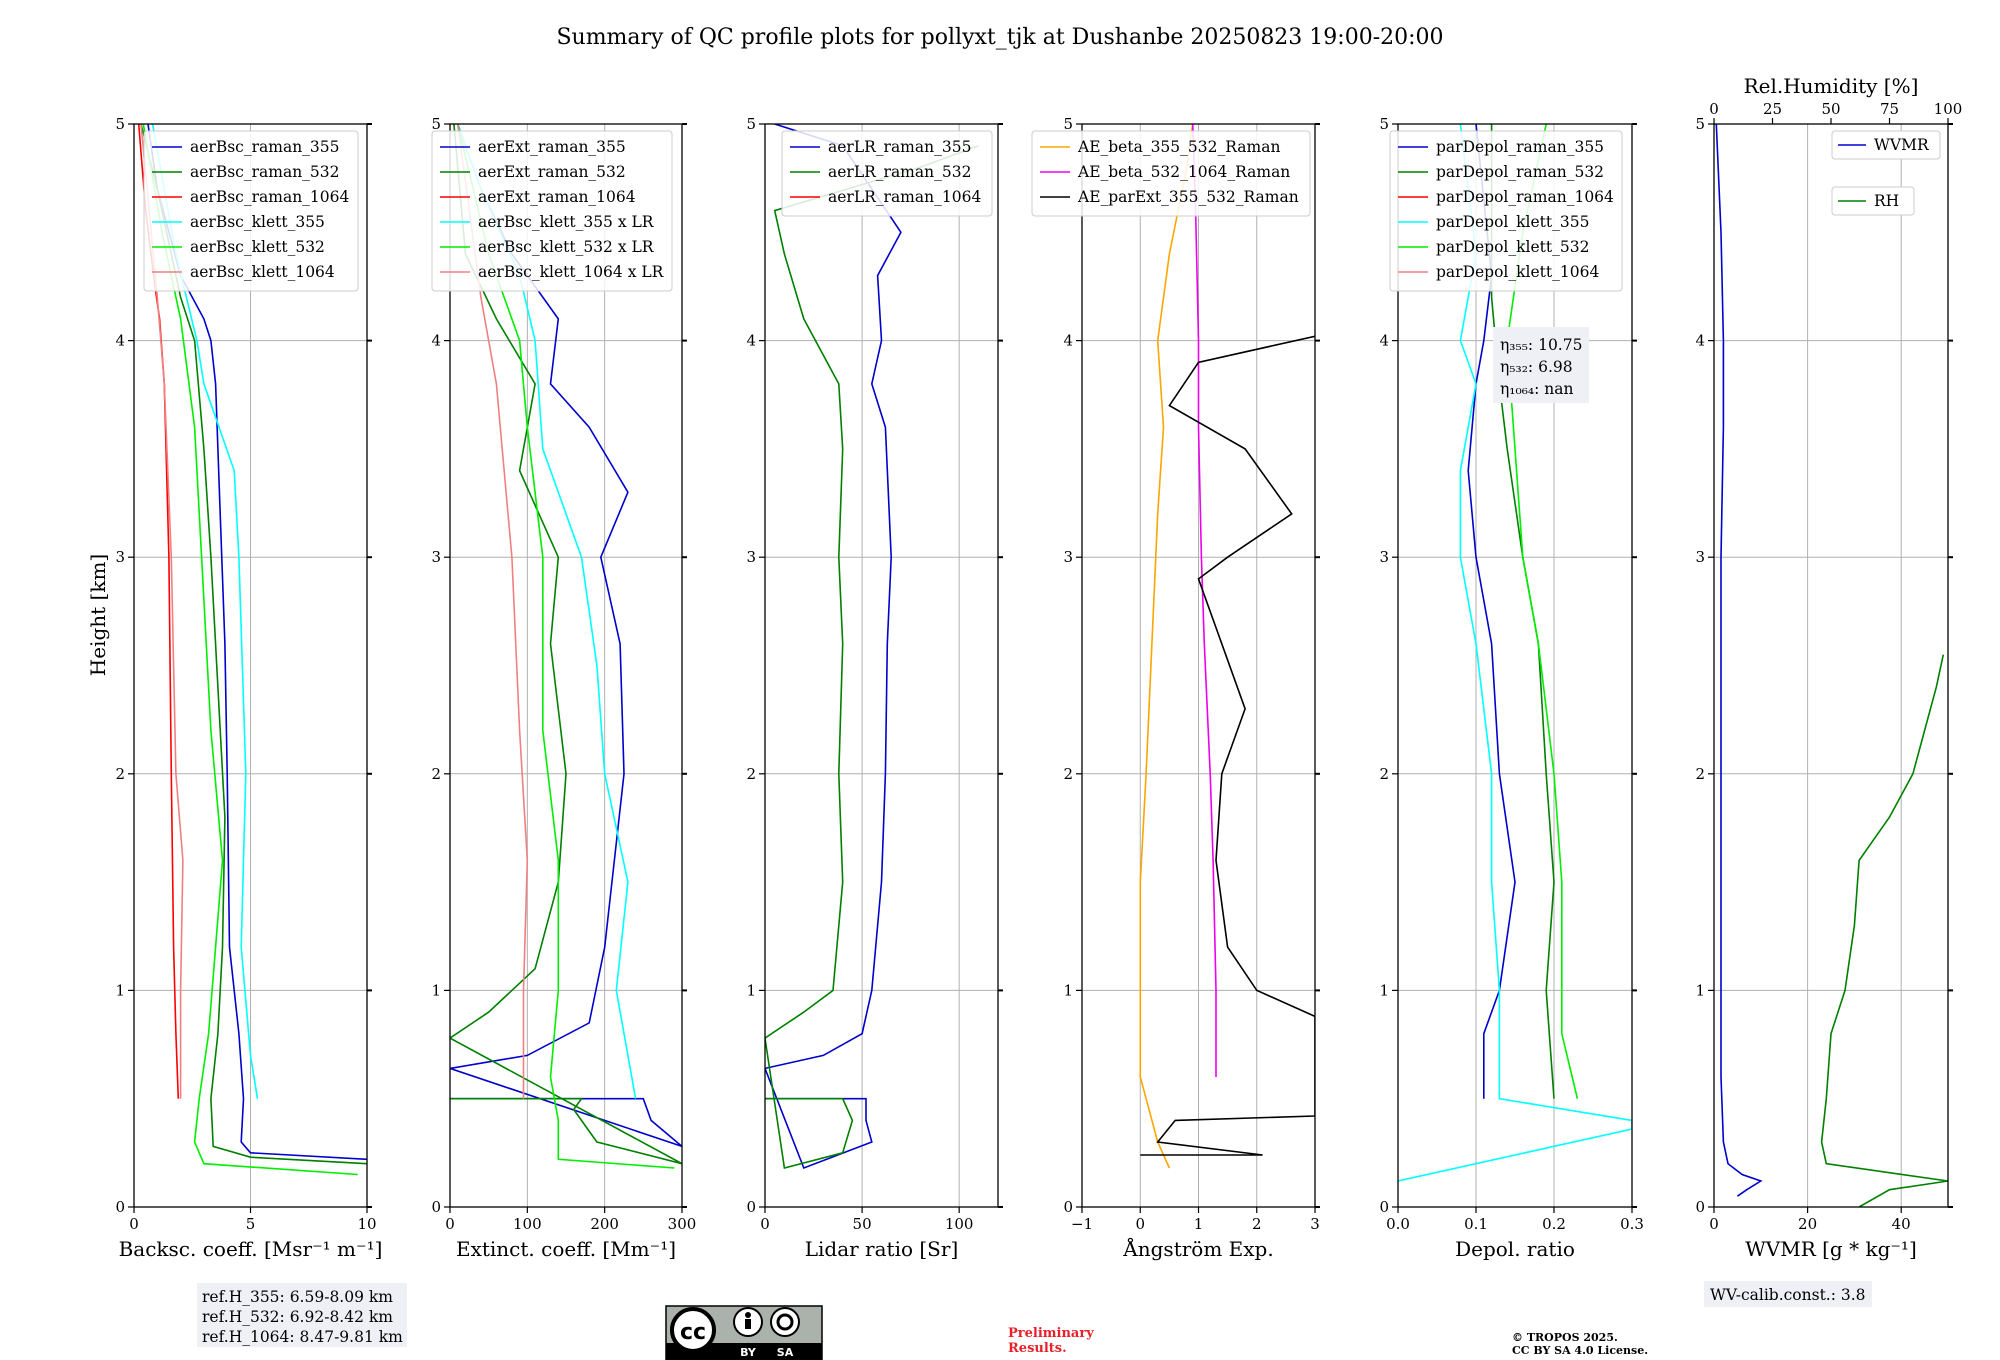  I want to click on x-tick-label-ext-2: 200, so click(604, 1224).